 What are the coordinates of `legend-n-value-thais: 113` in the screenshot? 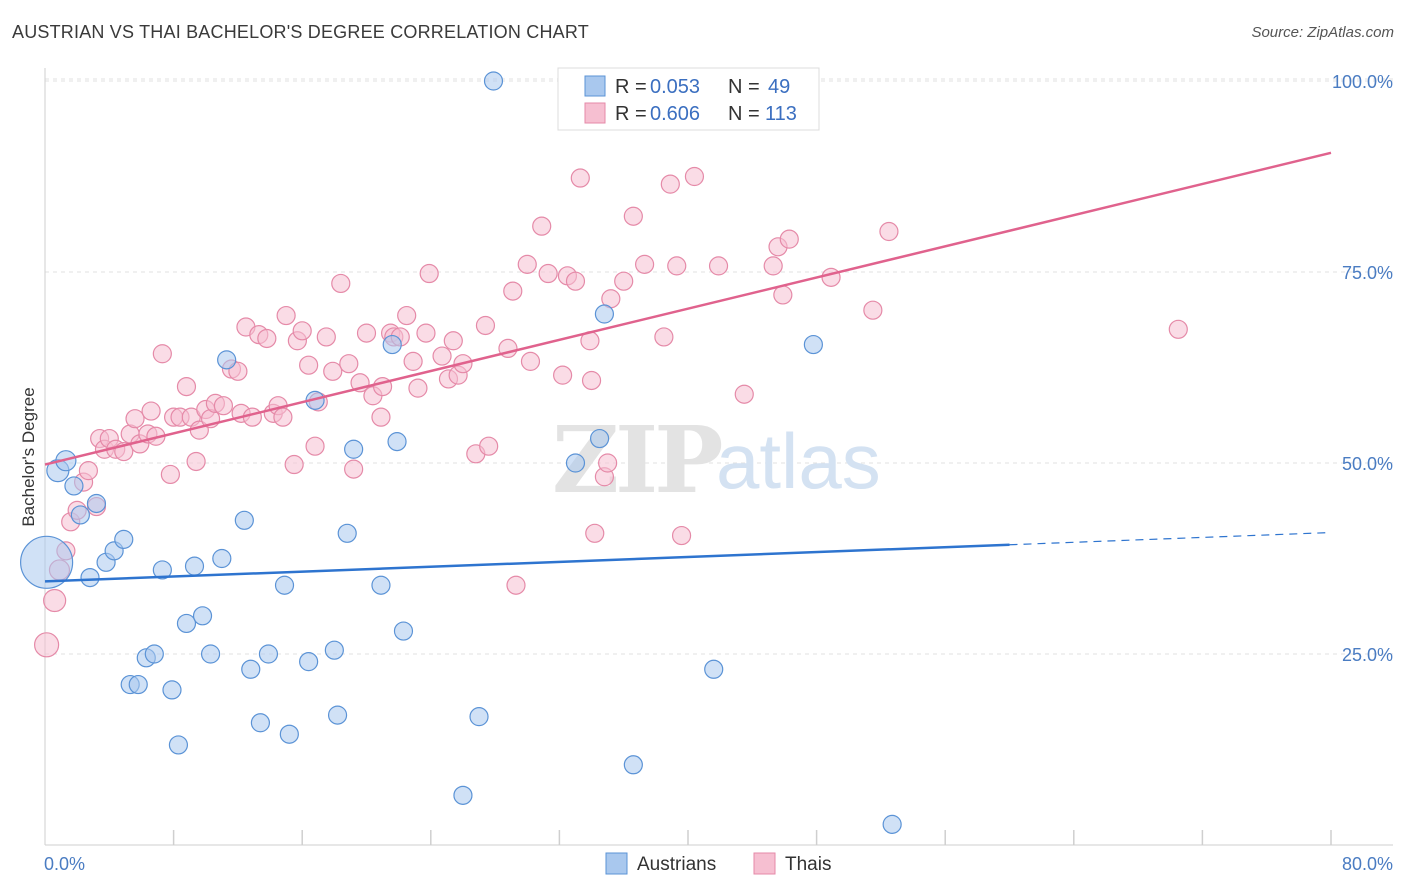 It's located at (781, 114).